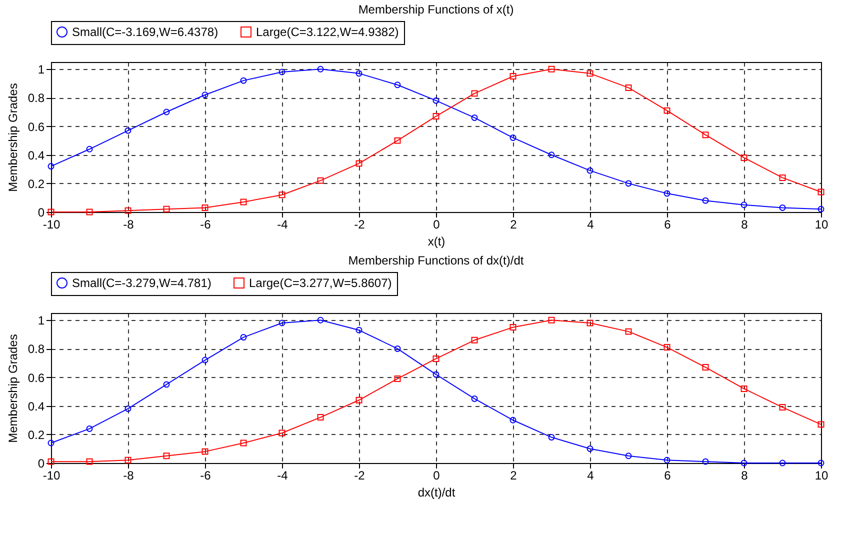  What do you see at coordinates (145, 32) in the screenshot?
I see `legend-label: Small(C=-3.169,W=6.4378)` at bounding box center [145, 32].